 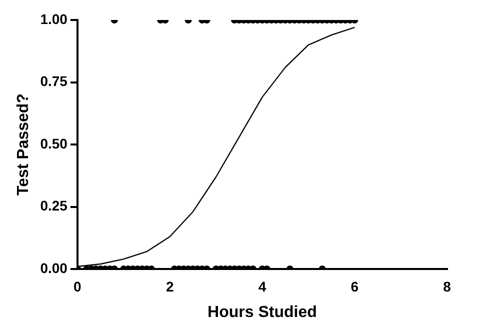 I want to click on x-tick-label: 6, so click(x=354, y=286).